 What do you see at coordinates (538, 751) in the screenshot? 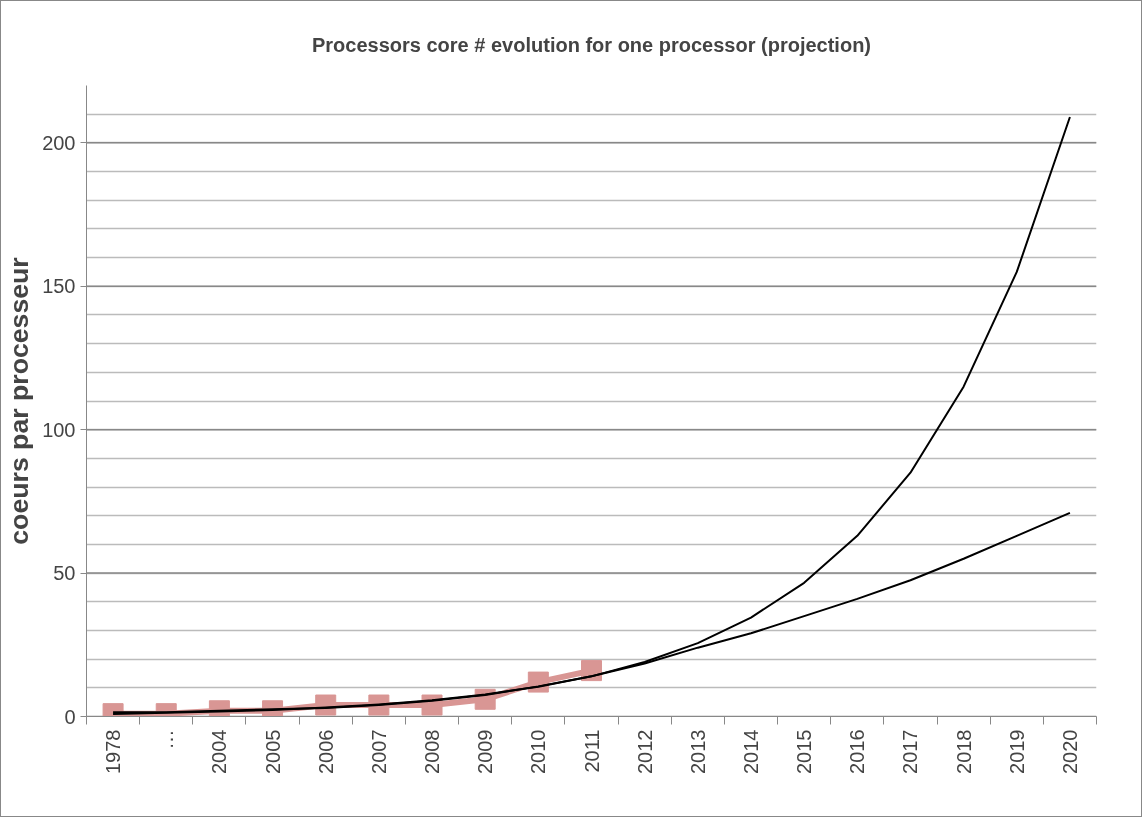
I see `x-tick-label: 2010` at bounding box center [538, 751].